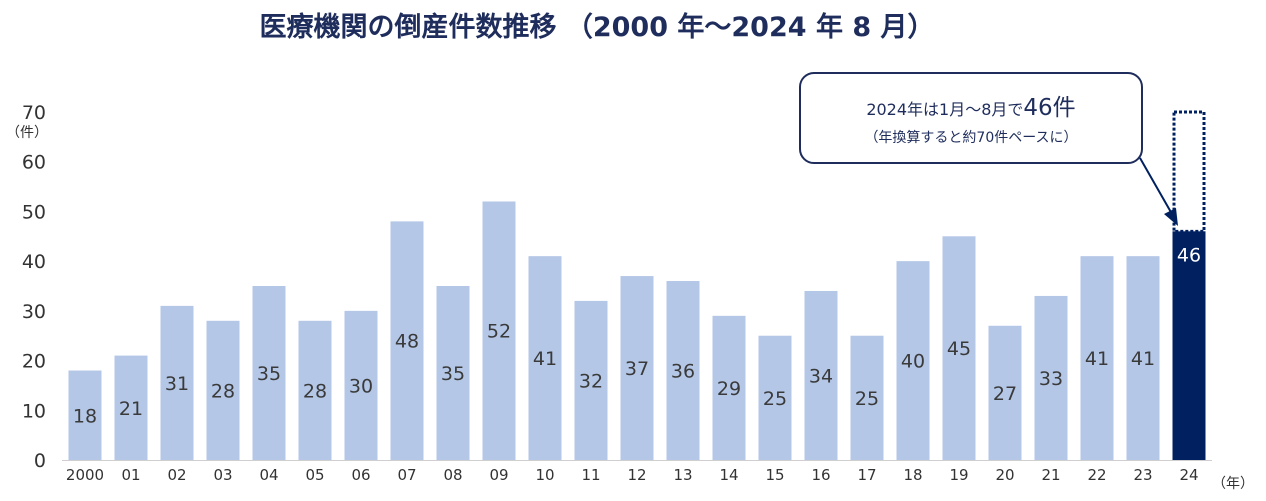 This screenshot has width=1266, height=501. I want to click on x-tick-label: 23, so click(1142, 475).